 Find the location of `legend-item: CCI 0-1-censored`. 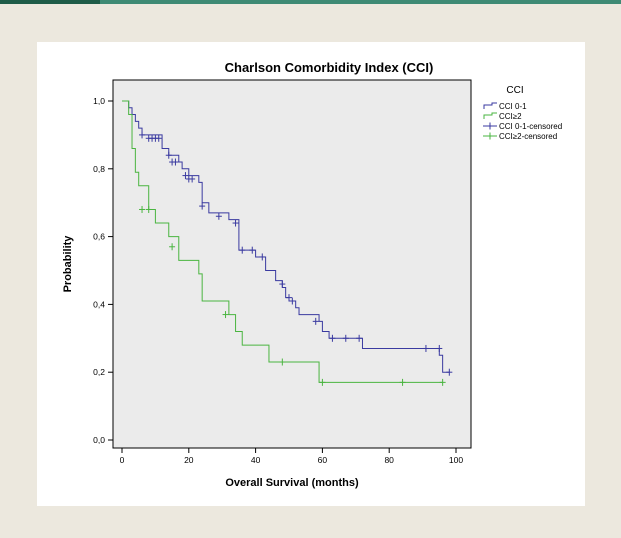

legend-item: CCI 0-1-censored is located at coordinates (522, 126).